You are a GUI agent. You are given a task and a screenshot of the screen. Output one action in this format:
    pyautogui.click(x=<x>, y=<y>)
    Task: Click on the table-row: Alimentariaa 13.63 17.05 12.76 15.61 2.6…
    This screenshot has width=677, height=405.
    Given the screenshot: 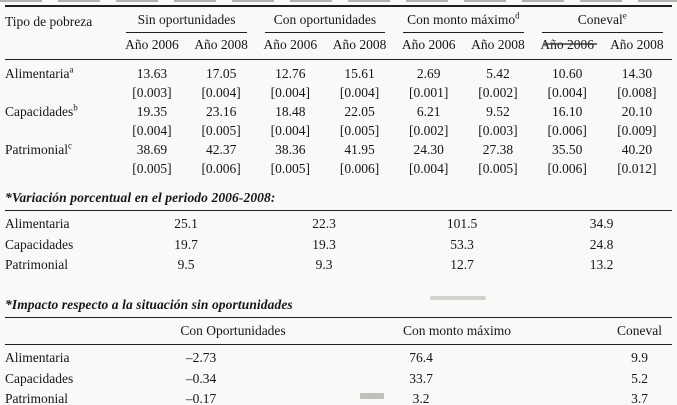 What is the action you would take?
    pyautogui.click(x=338, y=72)
    